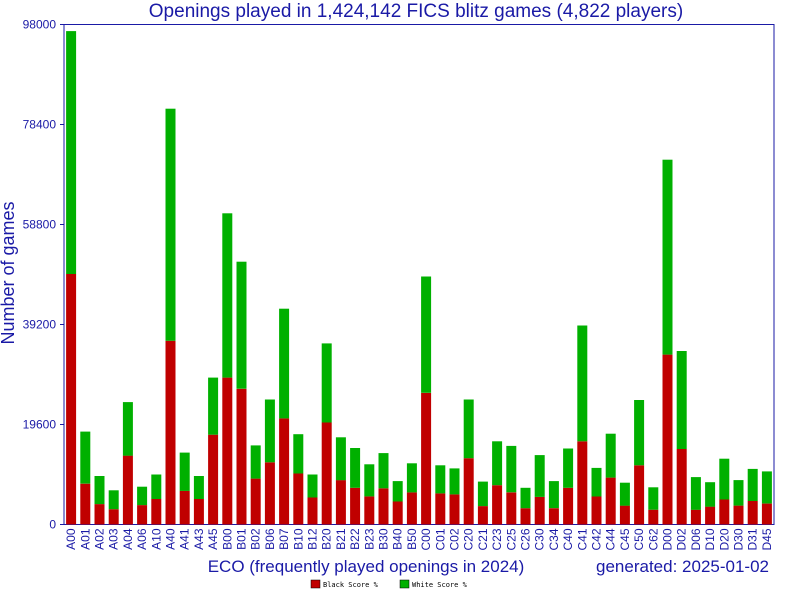 The width and height of the screenshot is (790, 590). I want to click on legend: Black Score % White Score %, so click(389, 584).